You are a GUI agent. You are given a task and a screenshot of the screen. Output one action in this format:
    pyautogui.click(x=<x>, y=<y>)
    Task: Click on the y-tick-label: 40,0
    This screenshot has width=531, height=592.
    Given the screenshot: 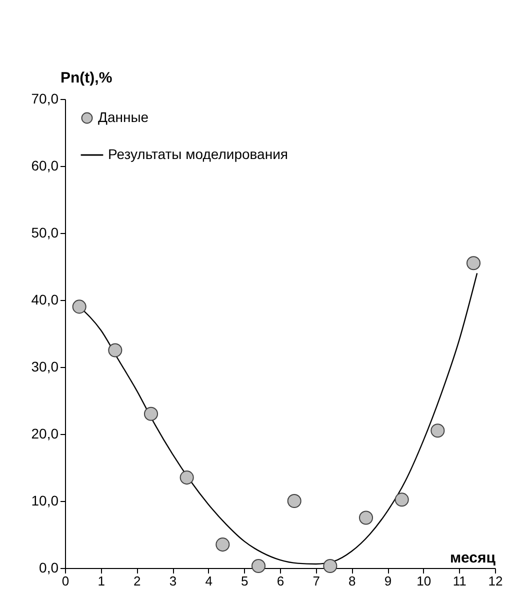 What is the action you would take?
    pyautogui.click(x=45, y=300)
    